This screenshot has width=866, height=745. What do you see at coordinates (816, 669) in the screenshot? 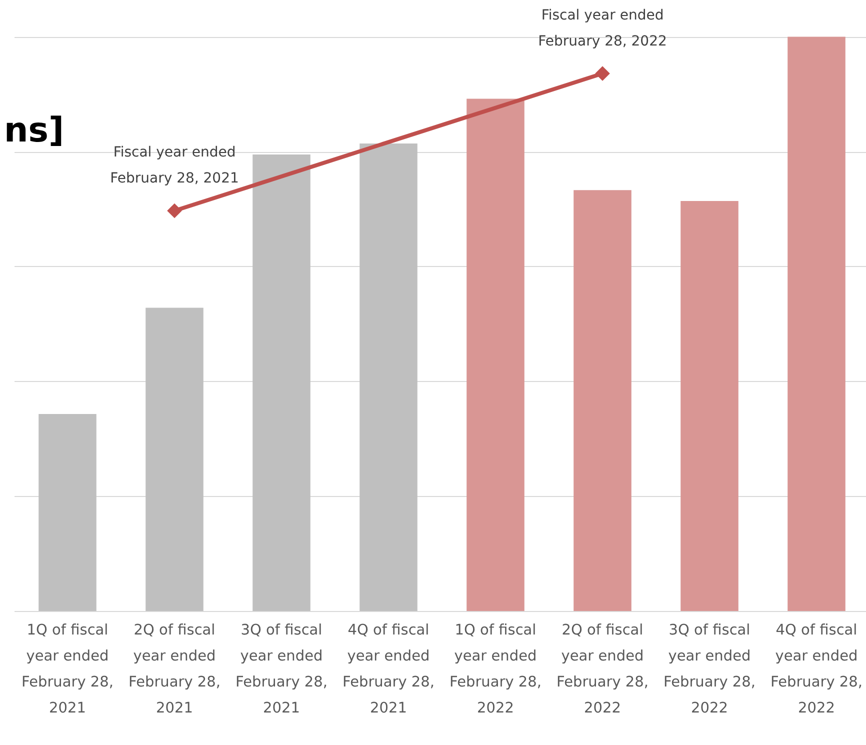
I see `x-tick-label: 4Q of fiscal year ended February 28, 2022` at bounding box center [816, 669].